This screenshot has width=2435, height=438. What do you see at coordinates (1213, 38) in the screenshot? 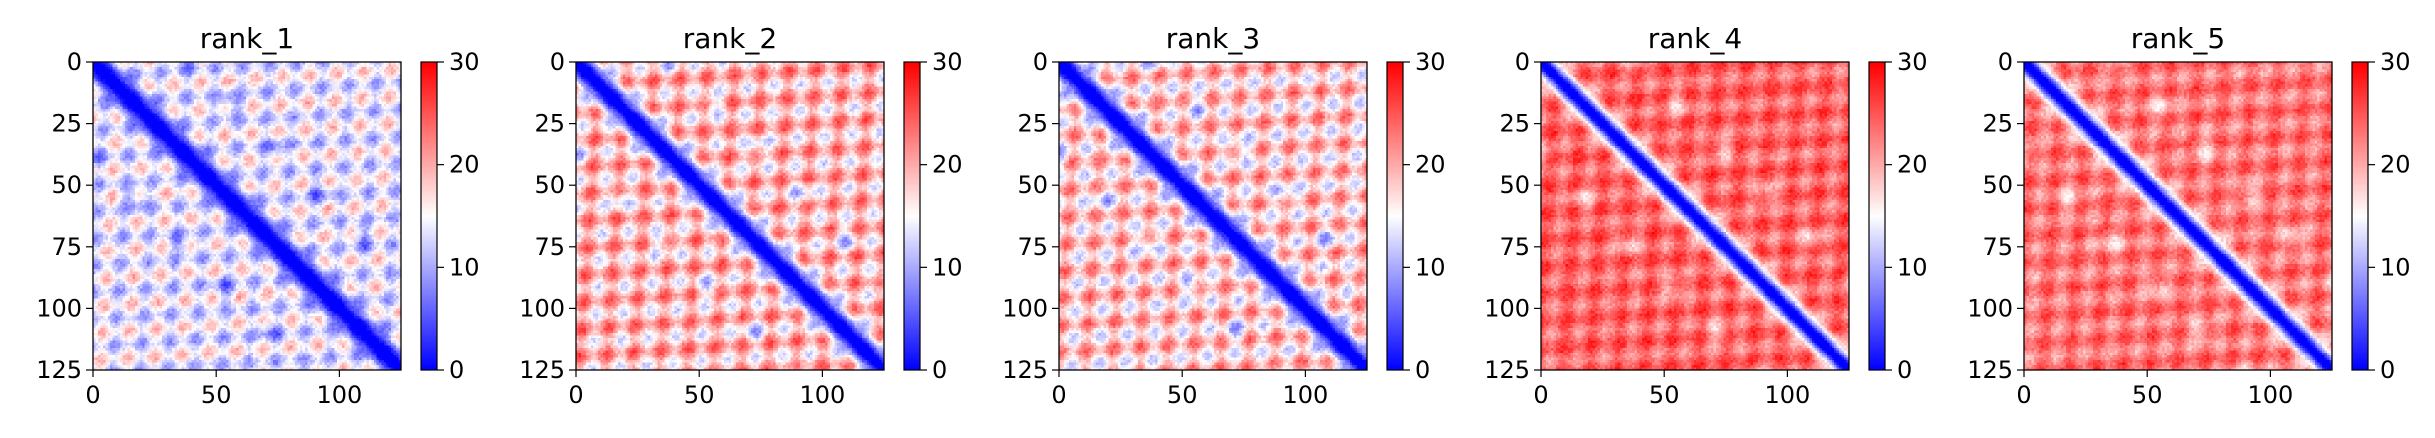
I see `panel-title: rank_3` at bounding box center [1213, 38].